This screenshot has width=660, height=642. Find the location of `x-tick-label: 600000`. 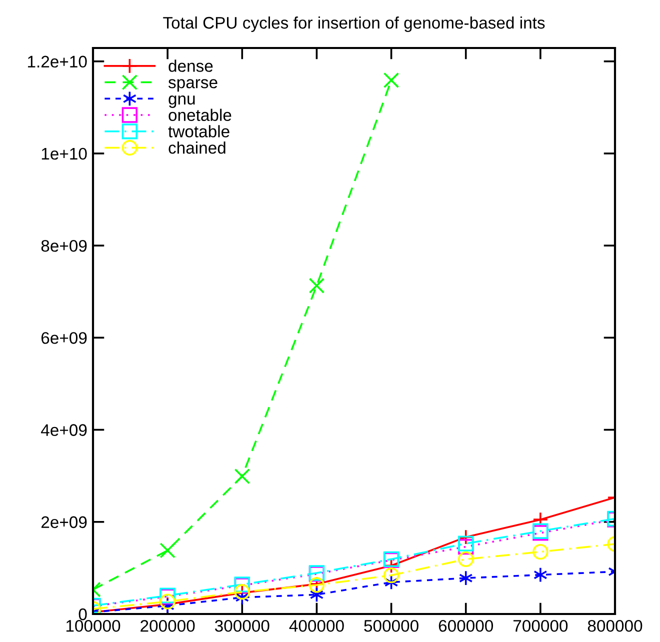

x-tick-label: 600000 is located at coordinates (466, 626).